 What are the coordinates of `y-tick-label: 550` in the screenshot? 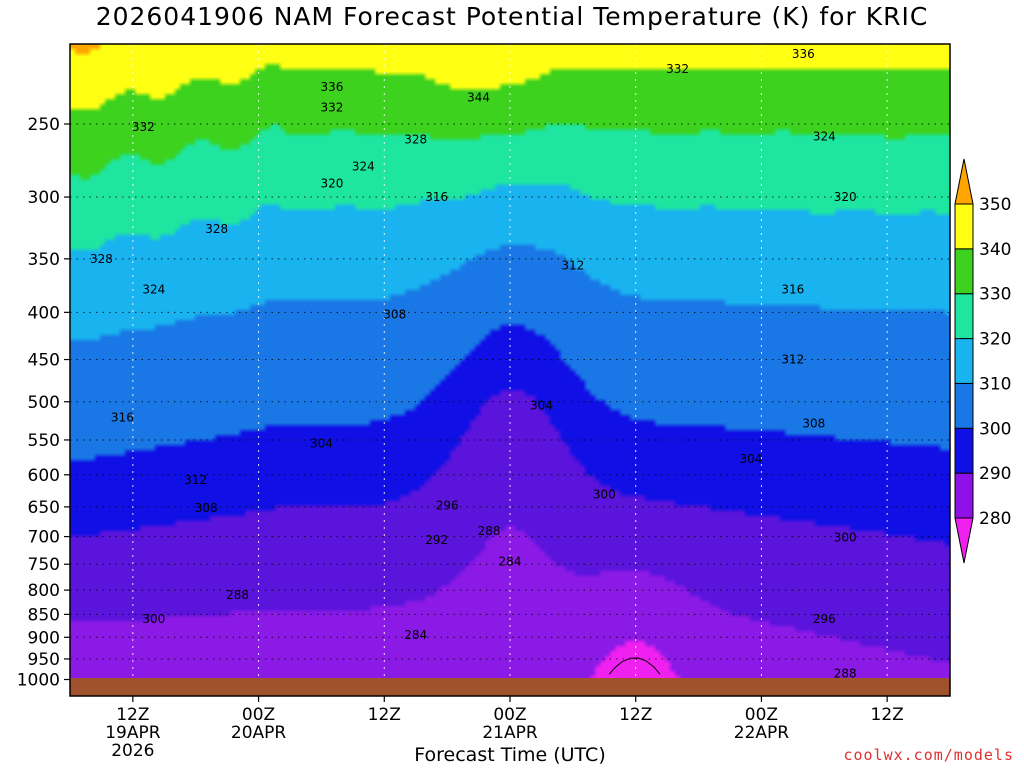 It's located at (44, 441).